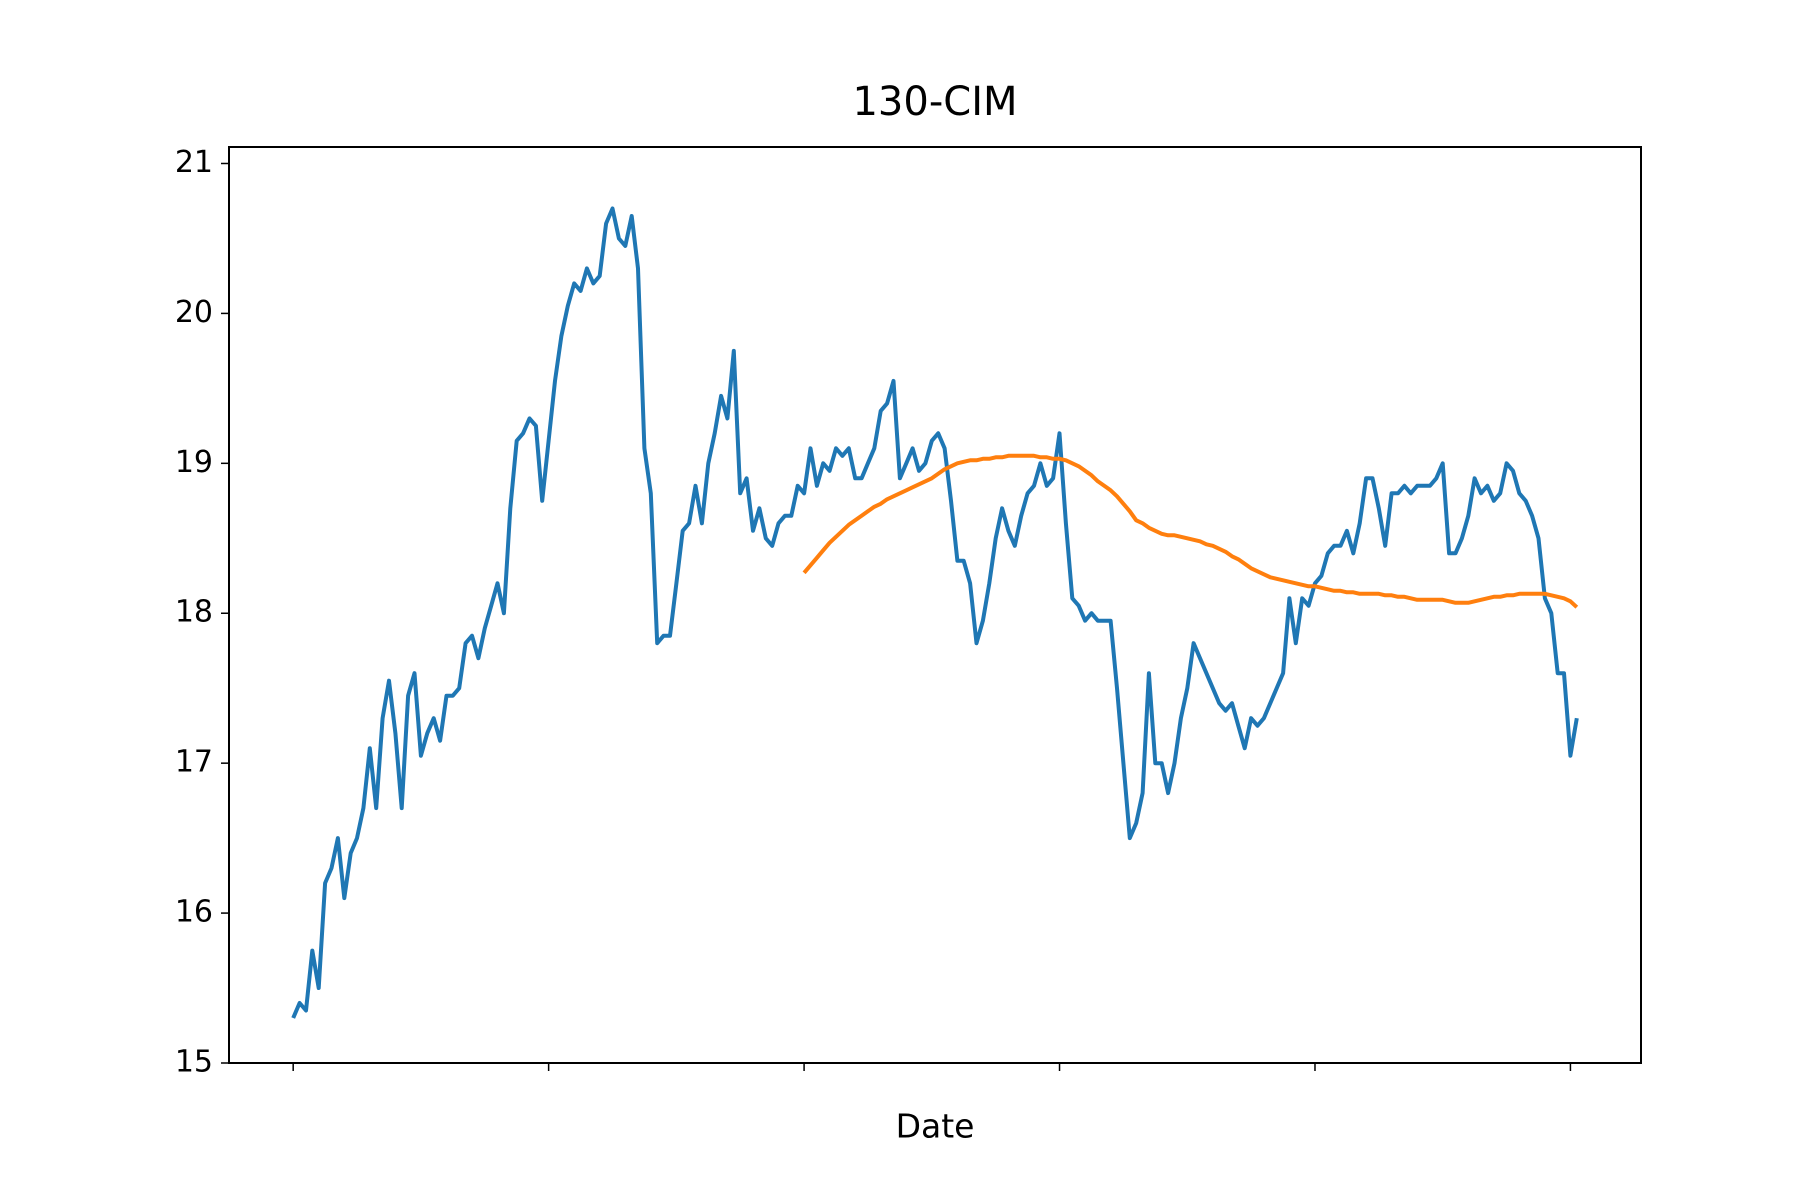 Image resolution: width=1800 pixels, height=1200 pixels. What do you see at coordinates (194, 312) in the screenshot?
I see `y-tick-label: 20` at bounding box center [194, 312].